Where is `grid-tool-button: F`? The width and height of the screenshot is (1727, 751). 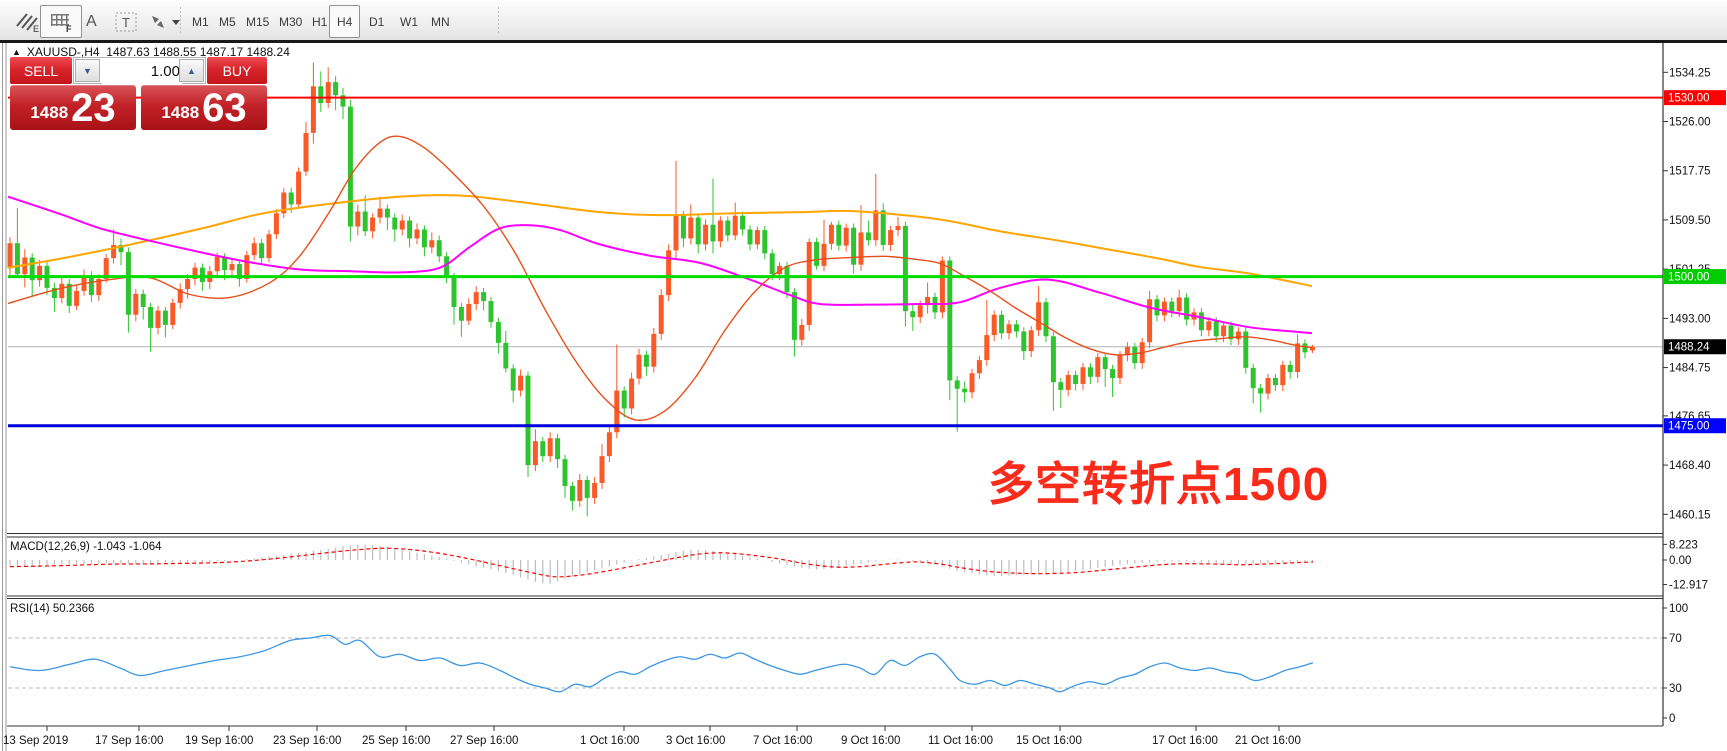 grid-tool-button: F is located at coordinates (61, 21).